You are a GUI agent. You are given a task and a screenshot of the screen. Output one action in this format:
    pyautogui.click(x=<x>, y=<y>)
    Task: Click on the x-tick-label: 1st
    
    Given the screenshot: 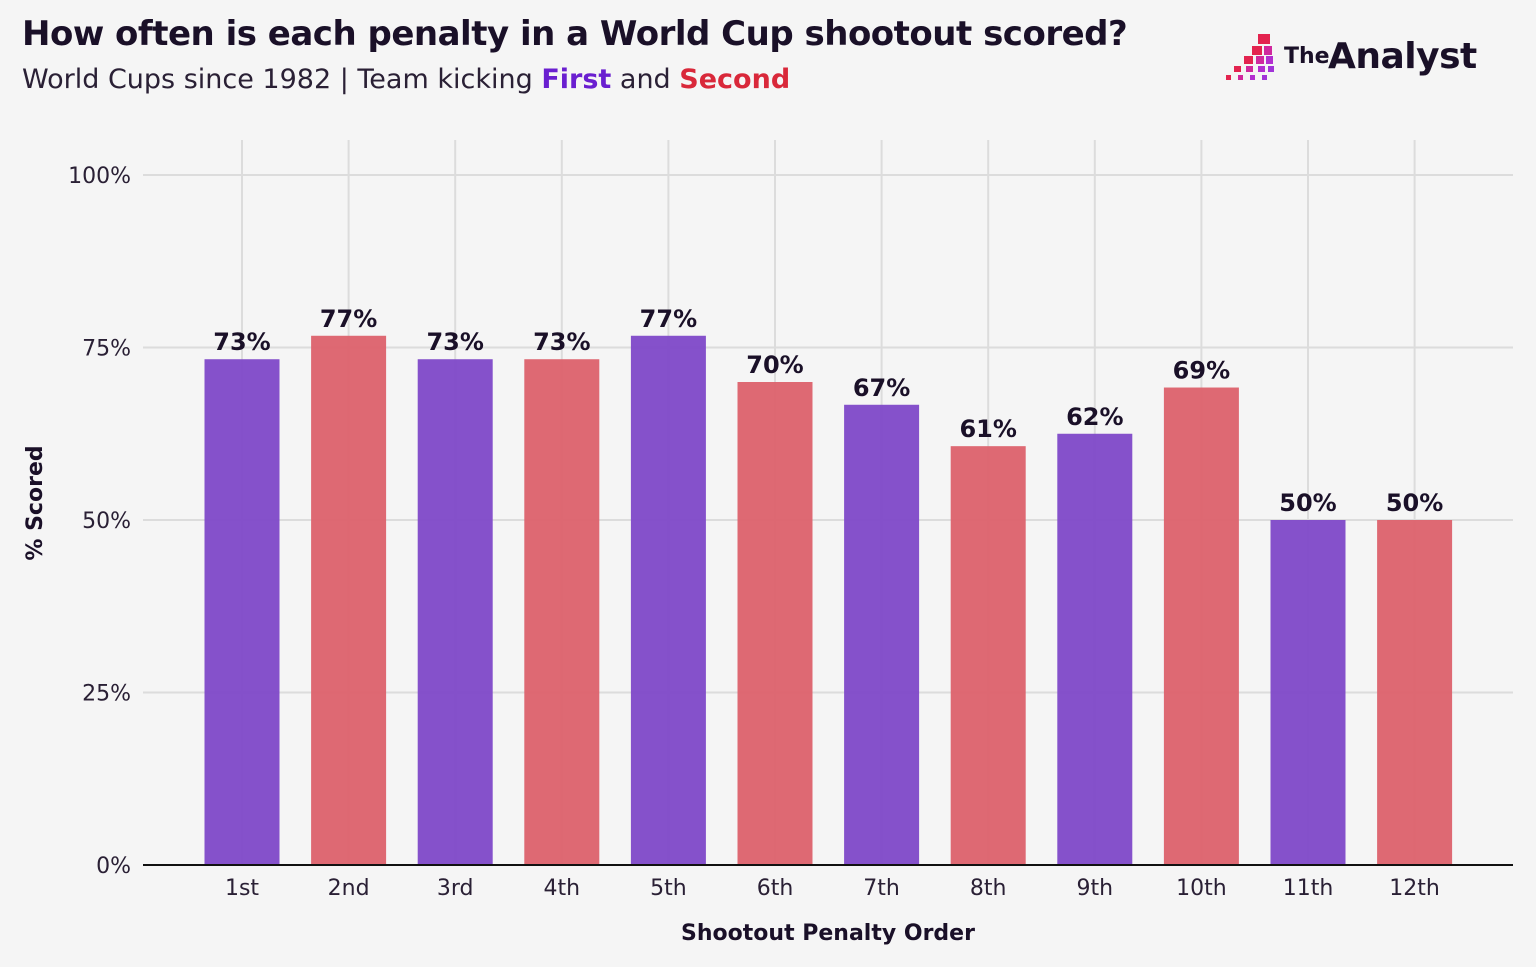 What is the action you would take?
    pyautogui.click(x=242, y=888)
    